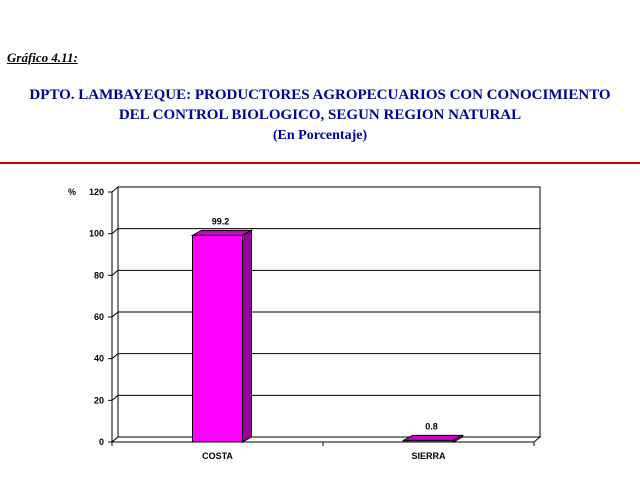  What do you see at coordinates (96, 234) in the screenshot?
I see `y-tick-label: 100` at bounding box center [96, 234].